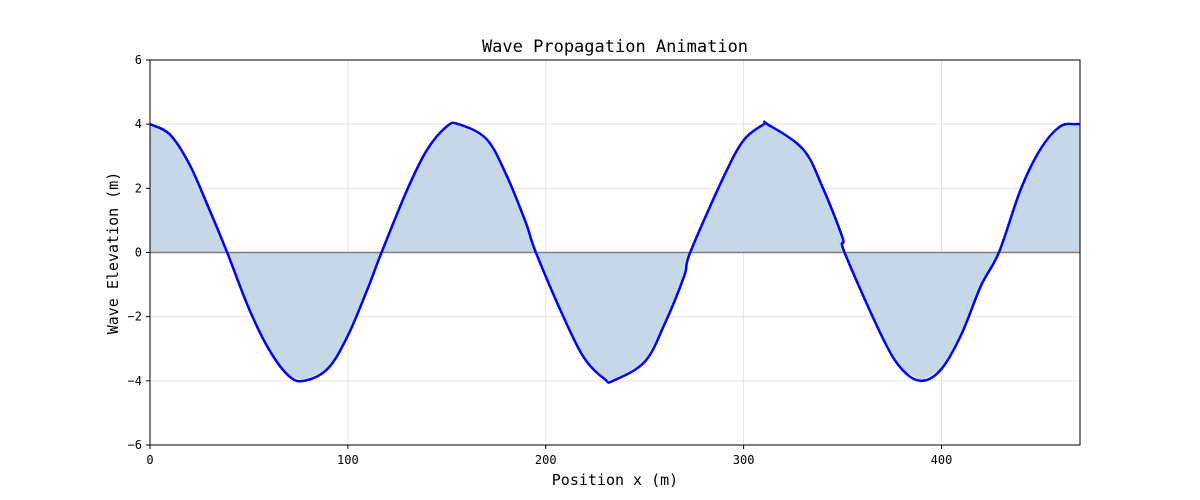 This screenshot has width=1200, height=500. I want to click on x-tick-label: 400, so click(942, 460).